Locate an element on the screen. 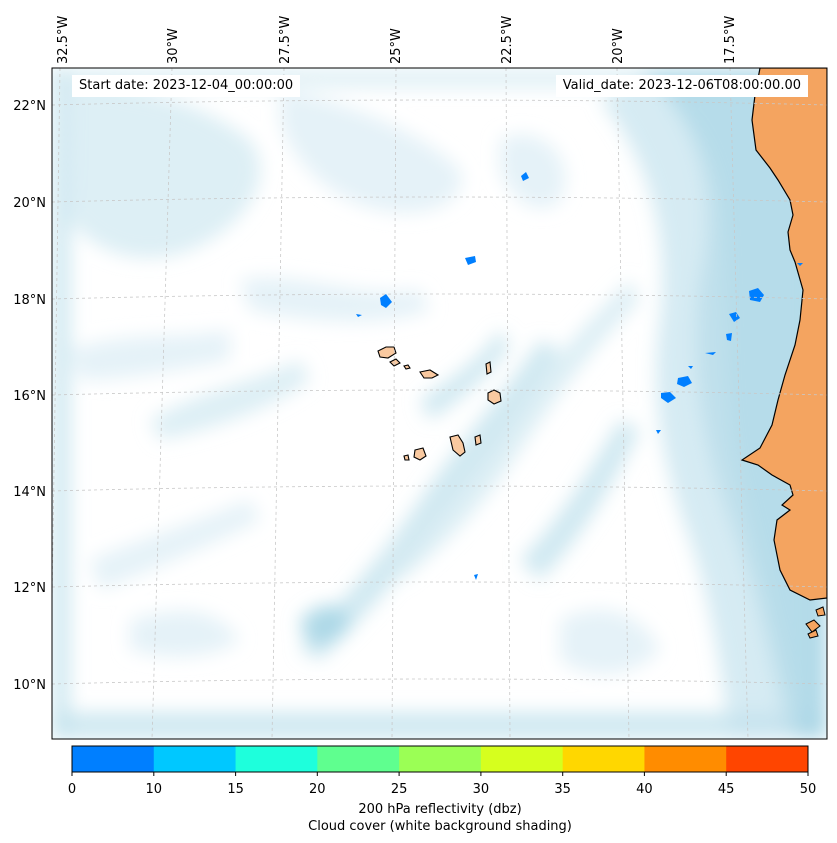 Image resolution: width=837 pixels, height=843 pixels. colorbar-sublabel: Cloud cover (white background shading) is located at coordinates (440, 826).